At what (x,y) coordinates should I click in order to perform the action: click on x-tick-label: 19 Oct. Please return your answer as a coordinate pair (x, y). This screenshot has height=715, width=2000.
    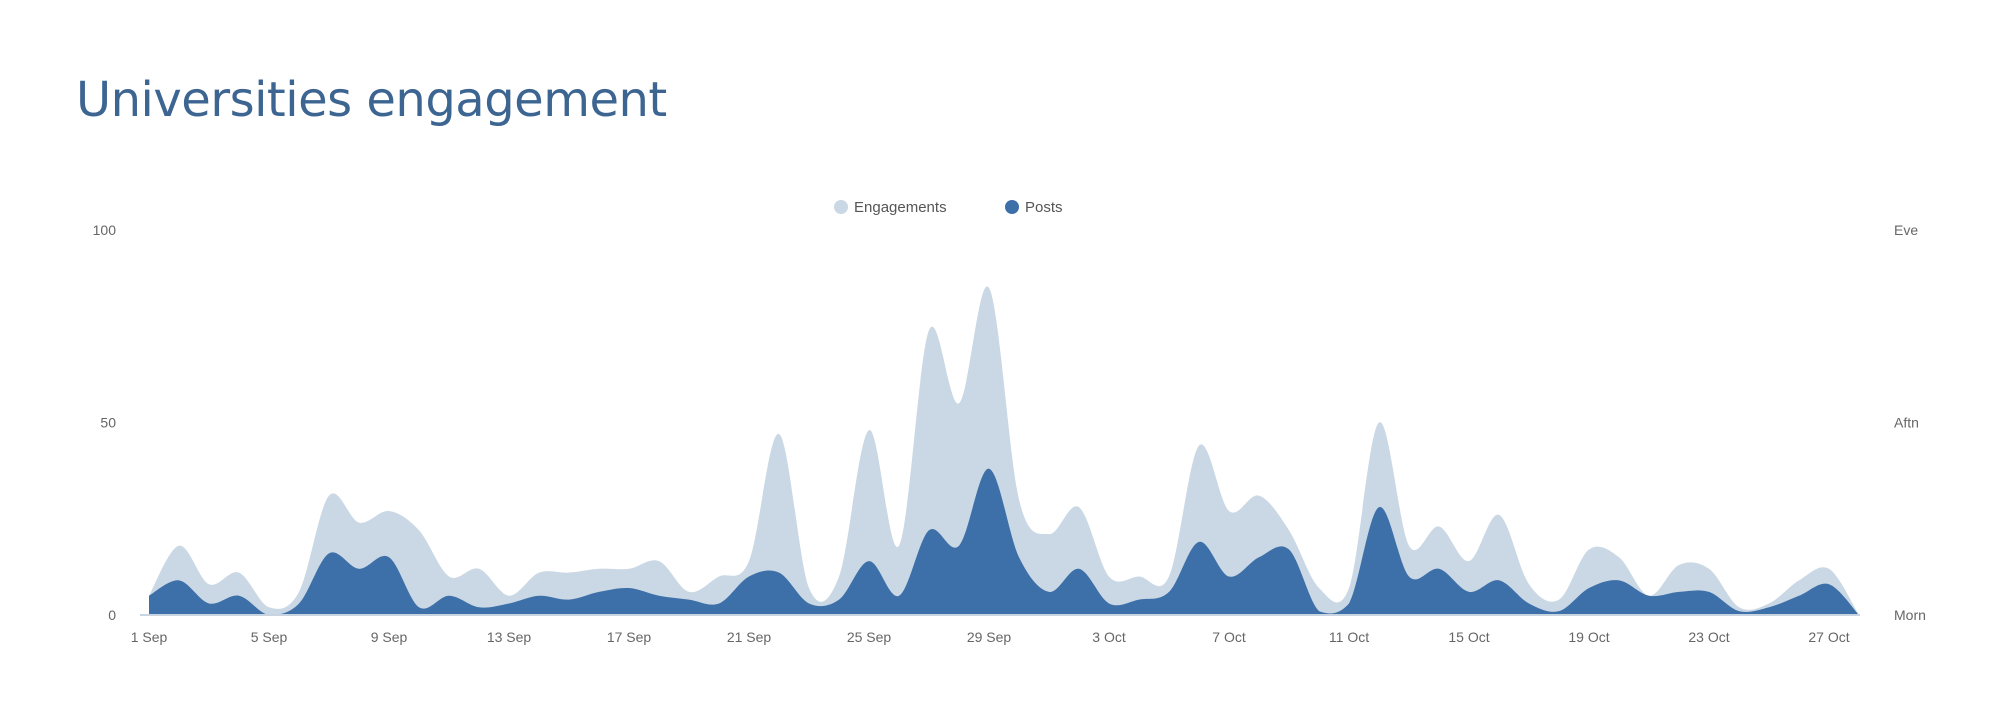
    Looking at the image, I should click on (1588, 637).